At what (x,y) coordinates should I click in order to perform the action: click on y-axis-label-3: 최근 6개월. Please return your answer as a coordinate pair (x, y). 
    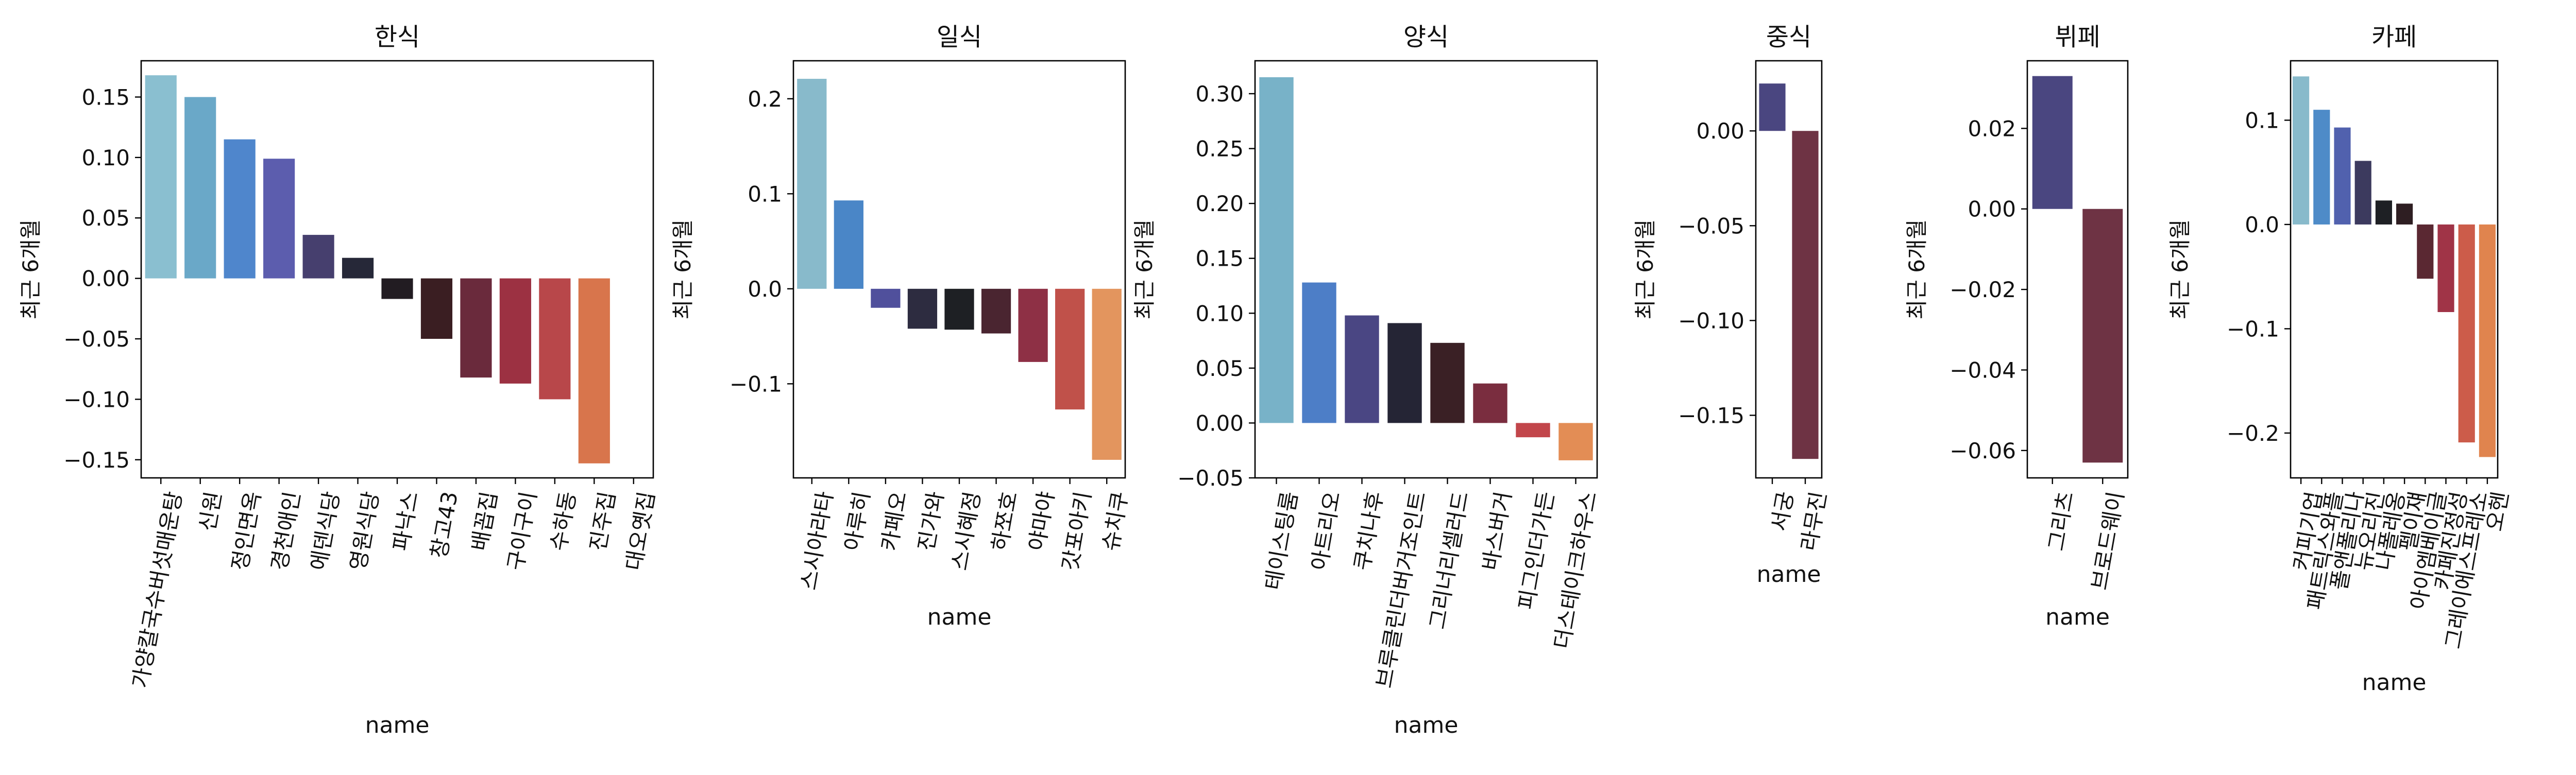
    Looking at the image, I should click on (1144, 270).